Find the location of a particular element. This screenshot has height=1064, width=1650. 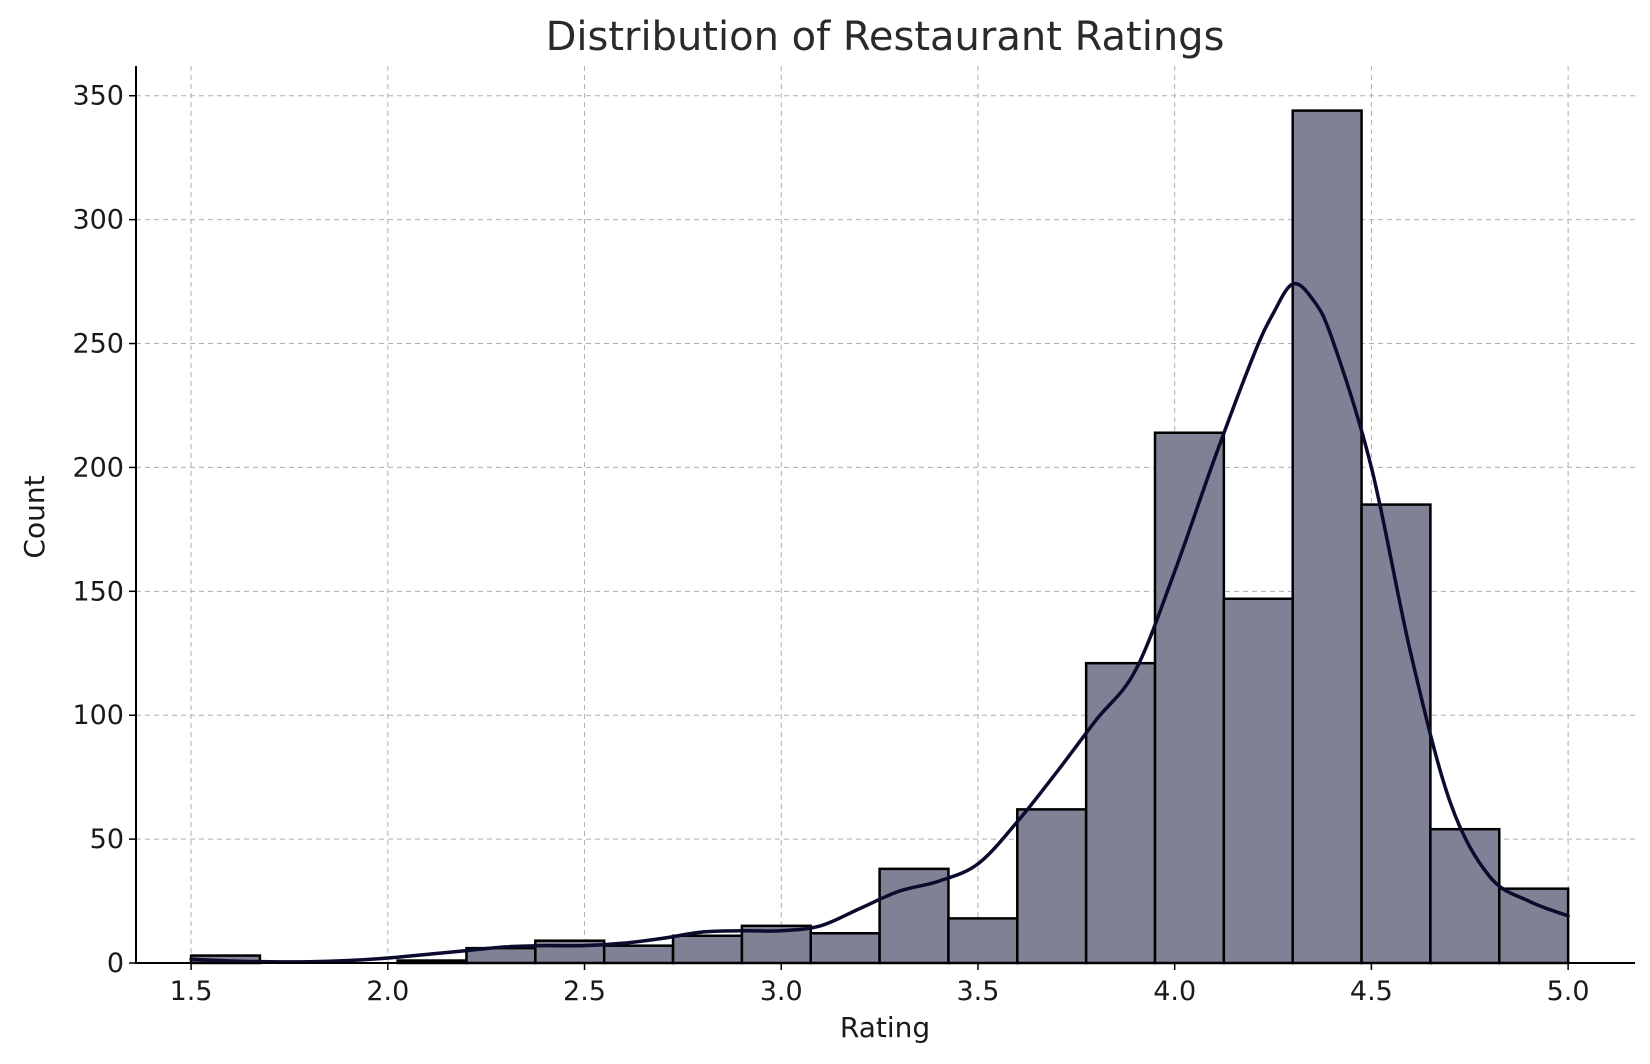

x-tick-label: 2.0 is located at coordinates (387, 991).